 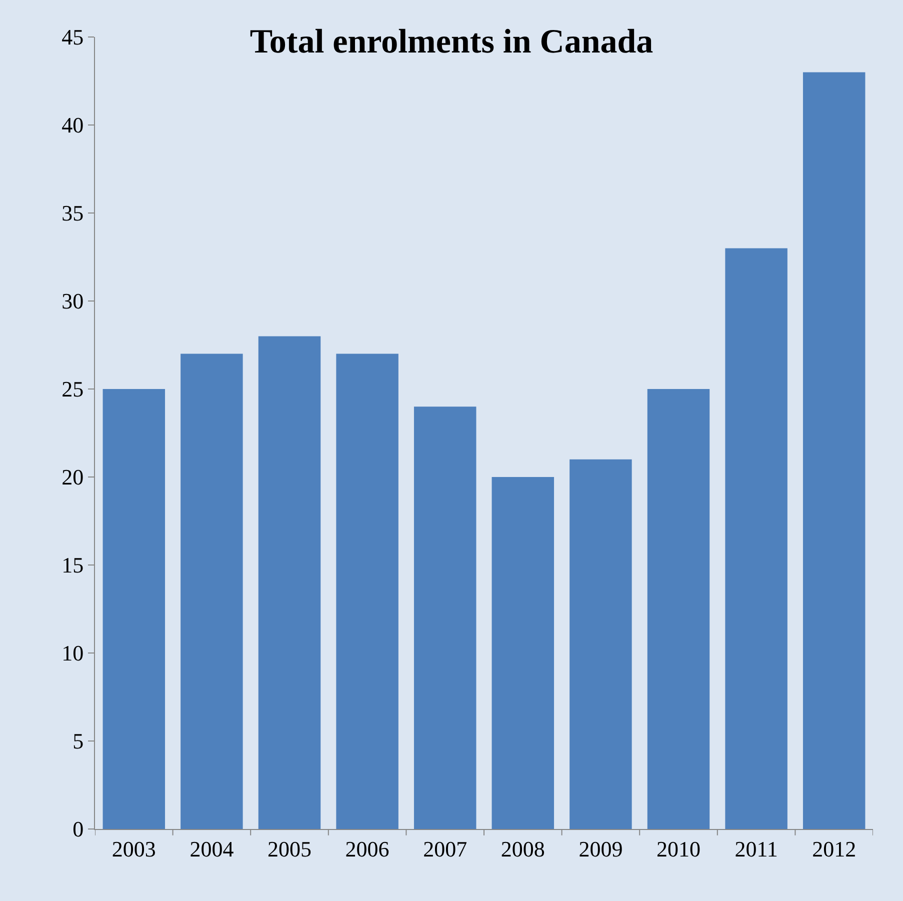 I want to click on x-tick-label: 2006, so click(x=367, y=849).